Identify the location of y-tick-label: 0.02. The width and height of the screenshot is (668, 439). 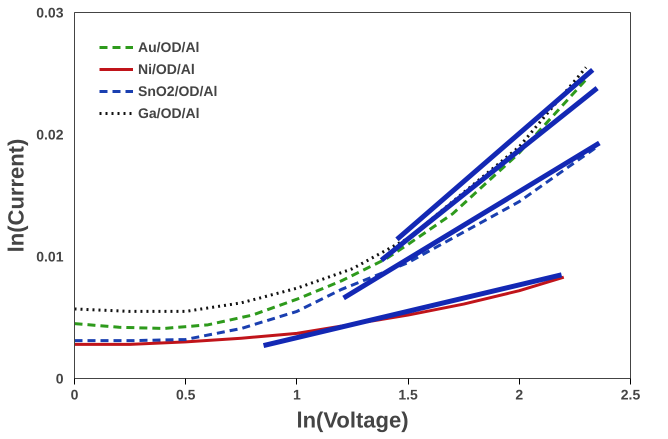
(50, 134).